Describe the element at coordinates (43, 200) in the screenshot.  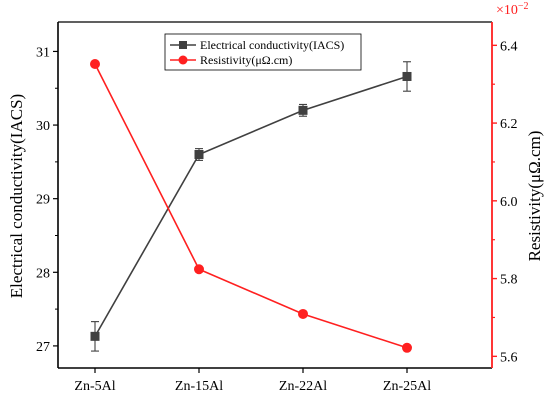
I see `left-tick-label: 29` at that location.